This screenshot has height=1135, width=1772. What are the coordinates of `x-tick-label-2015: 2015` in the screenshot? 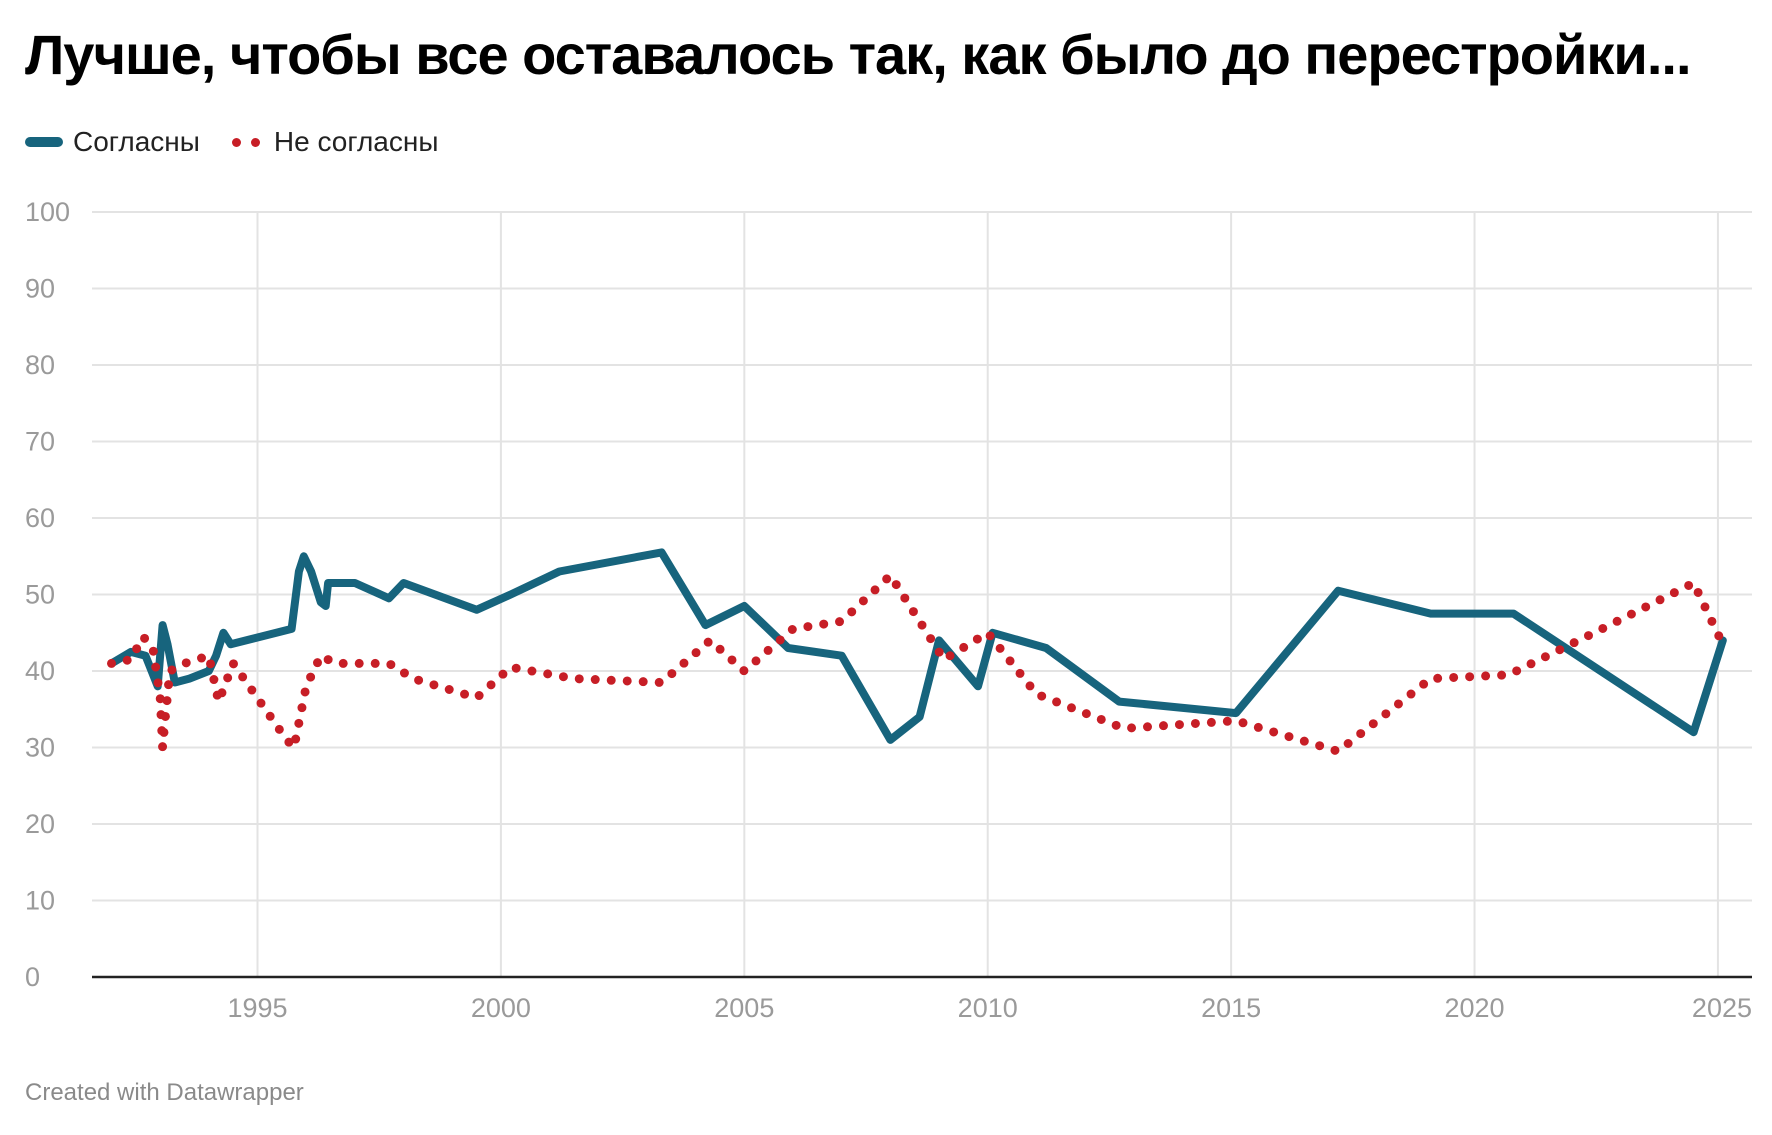 It's located at (1231, 1008).